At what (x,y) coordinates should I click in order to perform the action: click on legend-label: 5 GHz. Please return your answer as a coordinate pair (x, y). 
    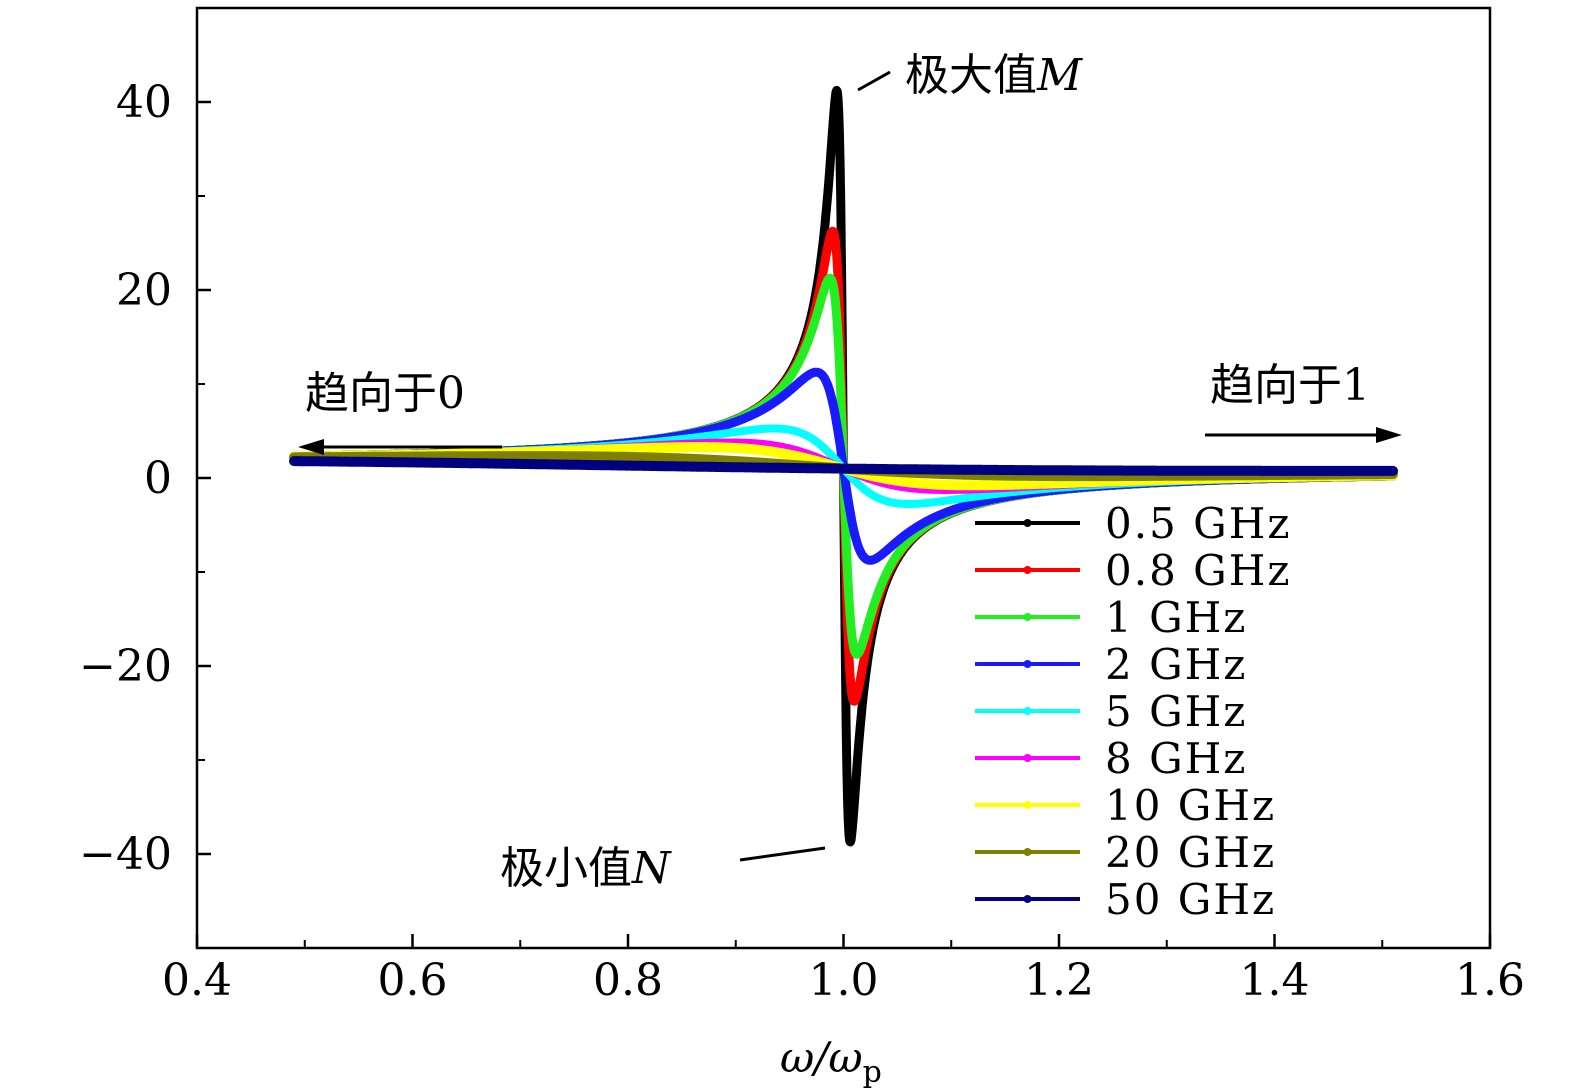
    Looking at the image, I should click on (1176, 711).